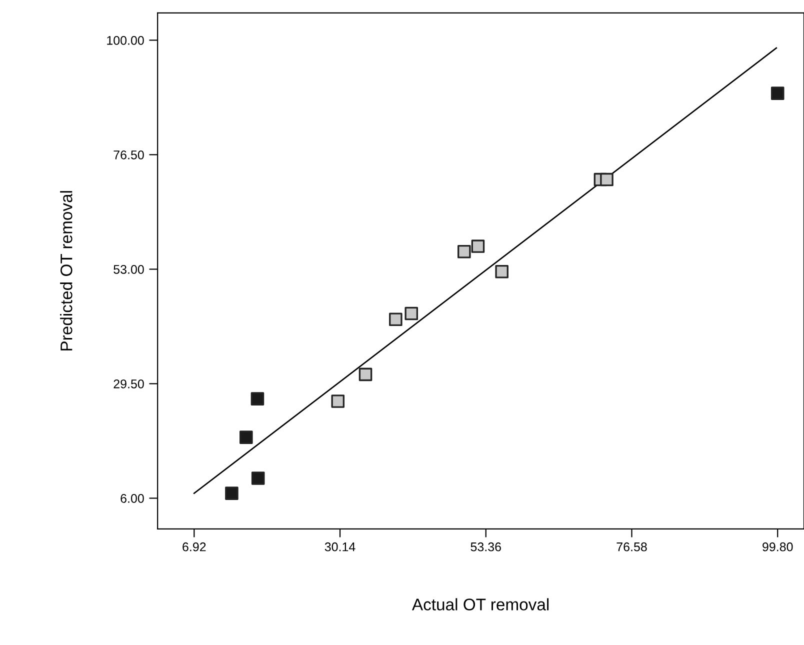 The image size is (804, 645). What do you see at coordinates (485, 547) in the screenshot?
I see `x-tick-label: 53.36` at bounding box center [485, 547].